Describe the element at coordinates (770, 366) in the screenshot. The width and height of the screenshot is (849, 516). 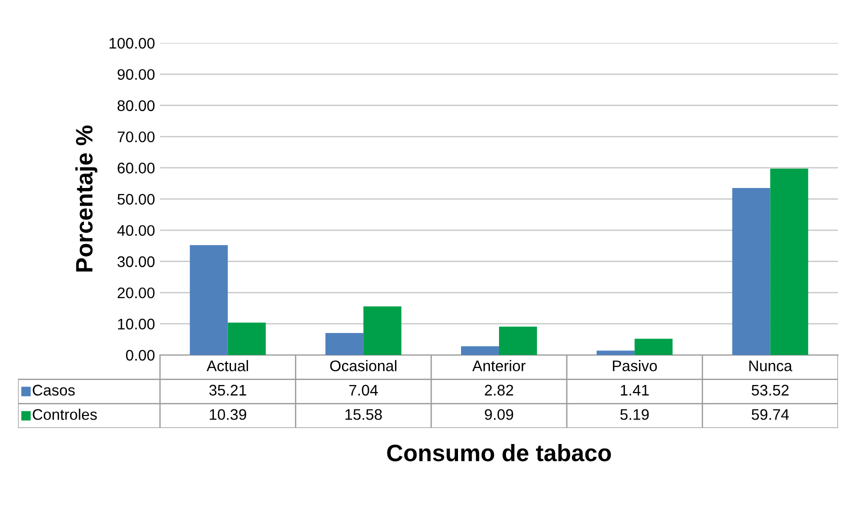
I see `x-tick-label: Nunca` at that location.